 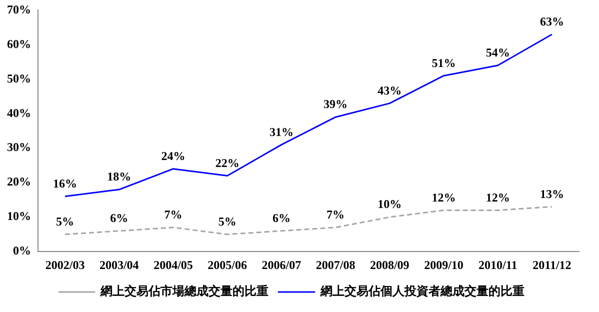 I want to click on data-label: 51%, so click(x=444, y=63).